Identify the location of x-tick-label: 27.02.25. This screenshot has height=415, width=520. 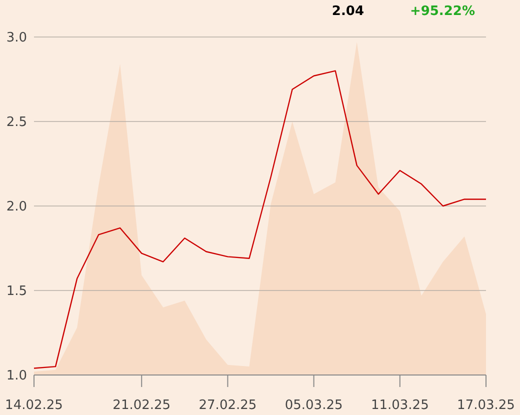
(227, 405).